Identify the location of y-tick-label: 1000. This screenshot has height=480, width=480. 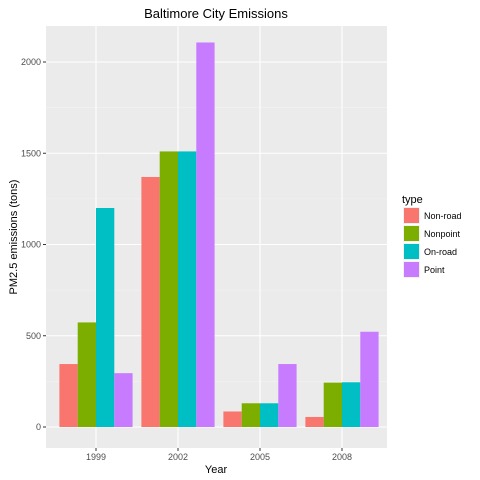
(31, 245).